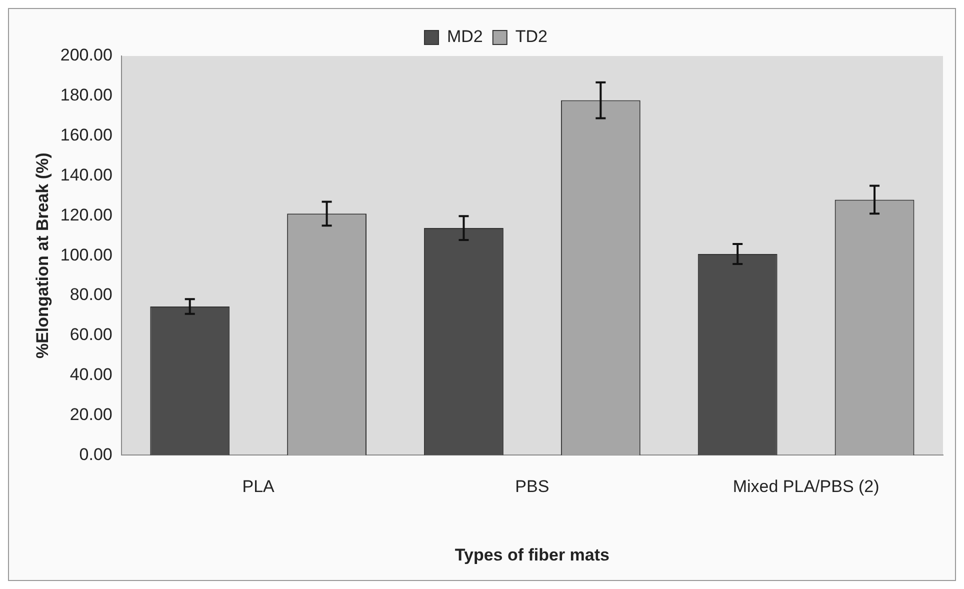 This screenshot has height=589, width=964. I want to click on y-tick-label: 40.00, so click(91, 374).